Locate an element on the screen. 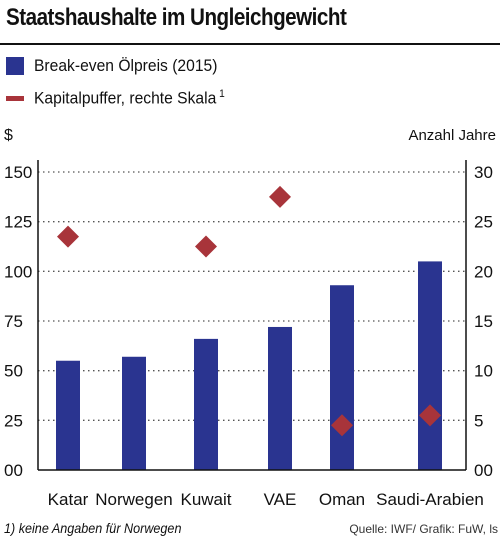 The width and height of the screenshot is (500, 545). legend-swatch-bar is located at coordinates (15, 66).